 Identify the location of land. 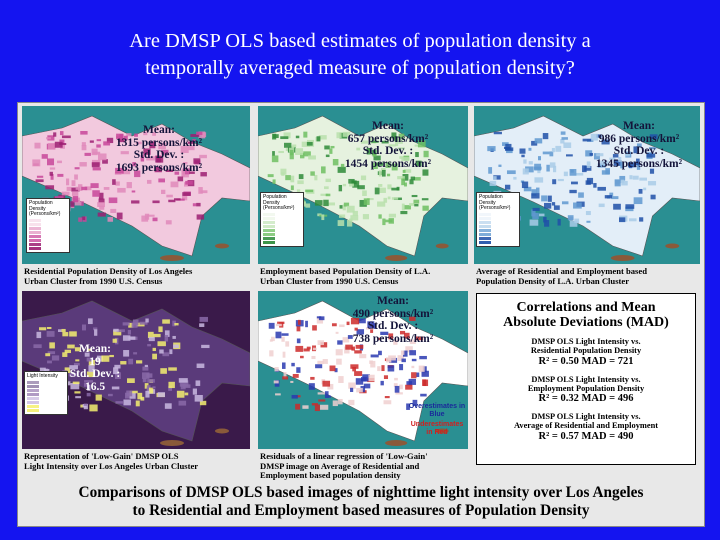
(136, 371).